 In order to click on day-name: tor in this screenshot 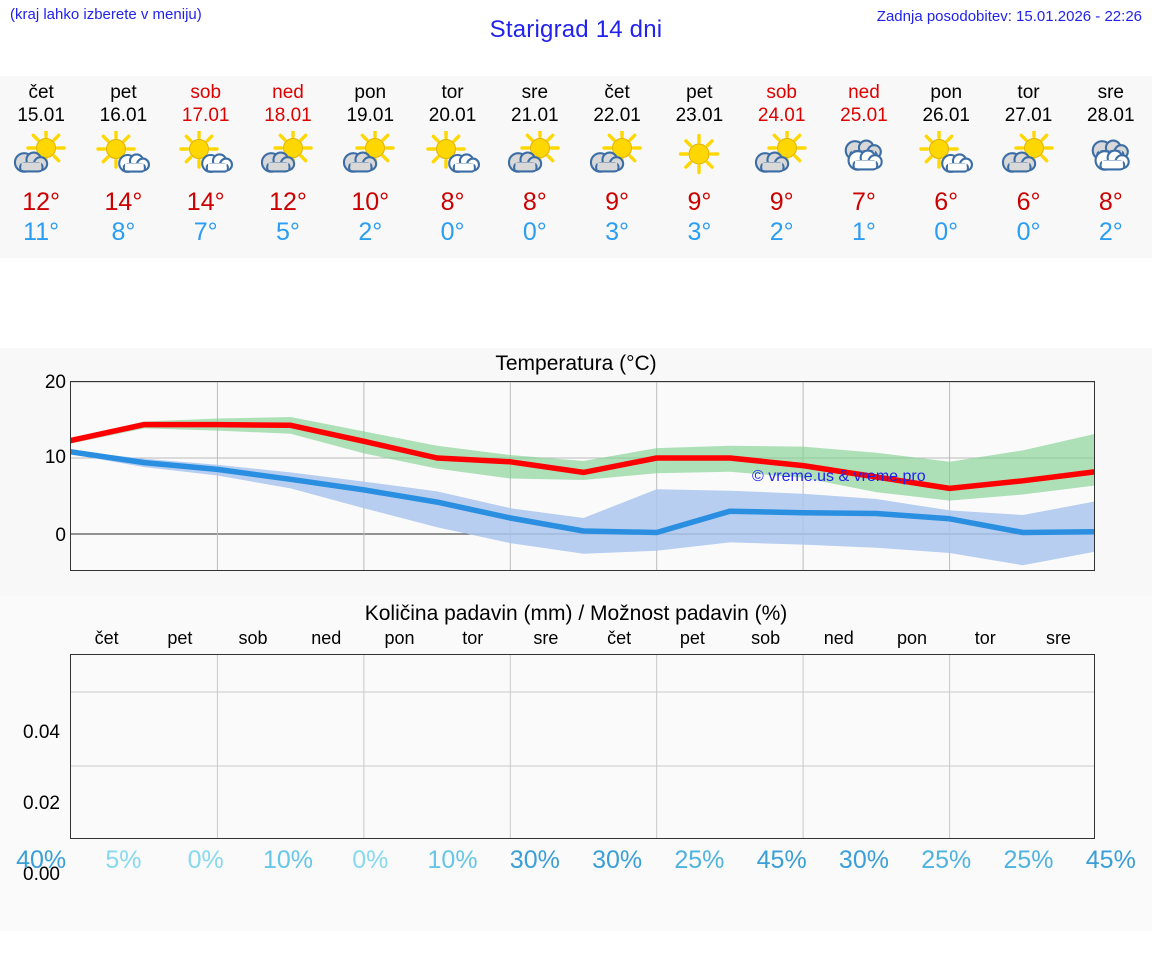, I will do `click(452, 92)`.